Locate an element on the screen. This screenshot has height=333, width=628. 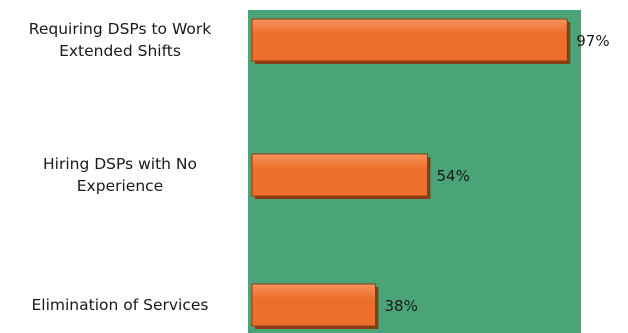
data-label: 54% is located at coordinates (453, 176).